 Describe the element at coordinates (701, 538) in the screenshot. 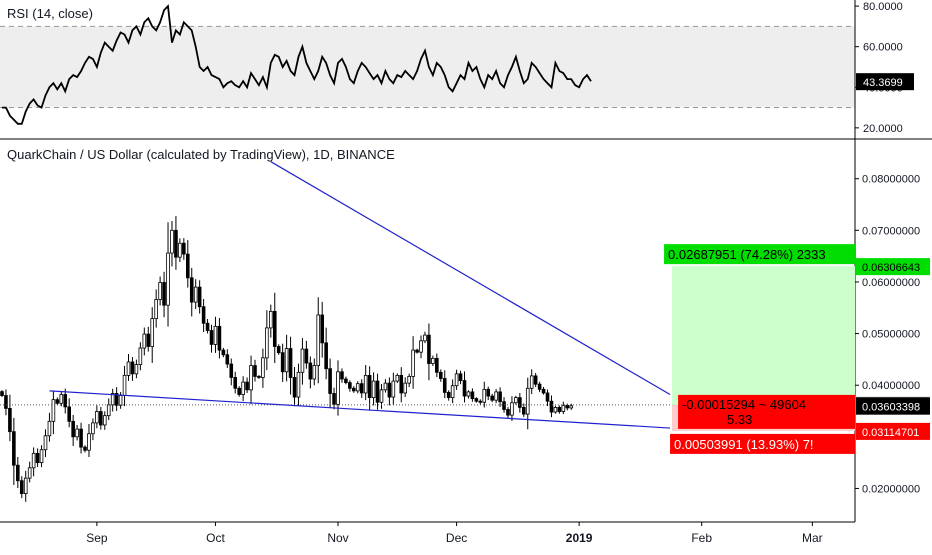

I see `time-axis-label: Feb` at that location.